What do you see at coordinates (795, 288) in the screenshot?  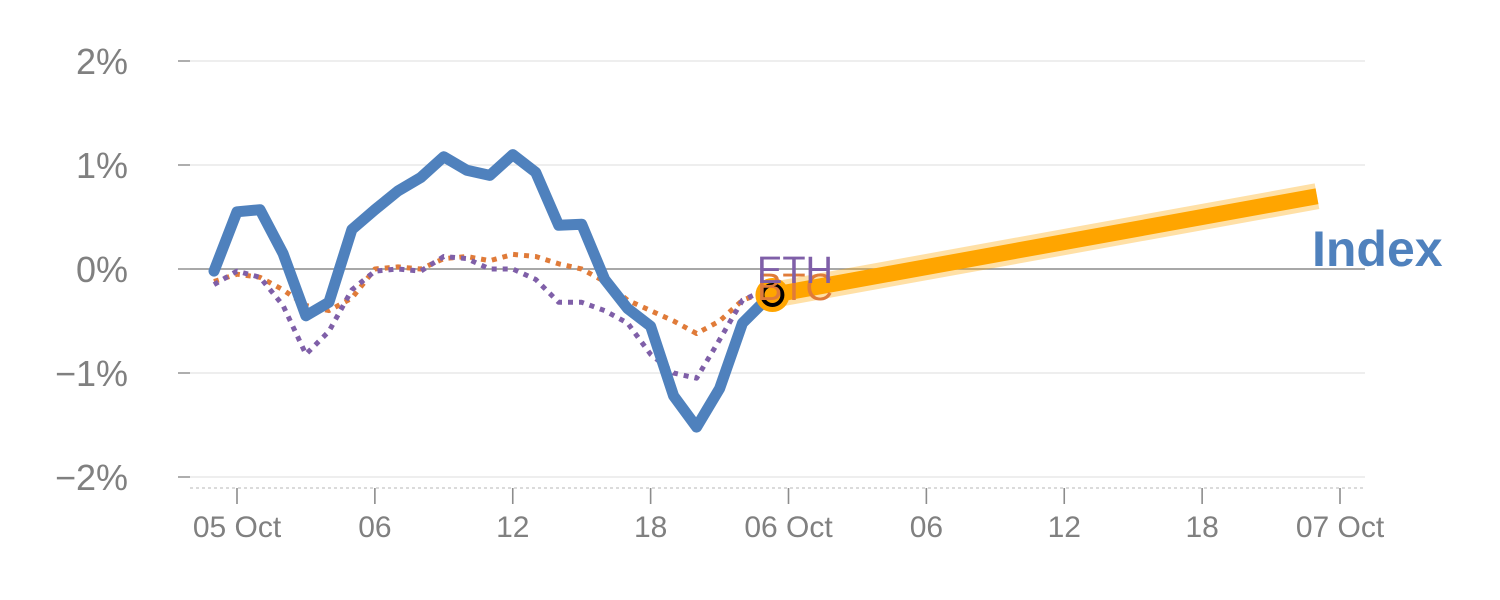 I see `series-label-btc: BTC` at bounding box center [795, 288].